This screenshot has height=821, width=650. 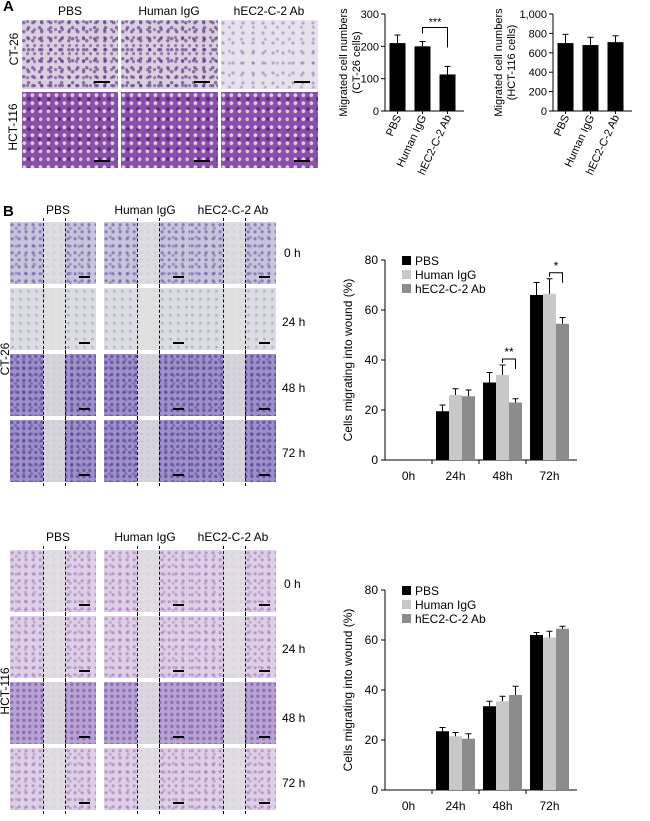 I want to click on wound-image-ct26-igg-t1, so click(x=147, y=319).